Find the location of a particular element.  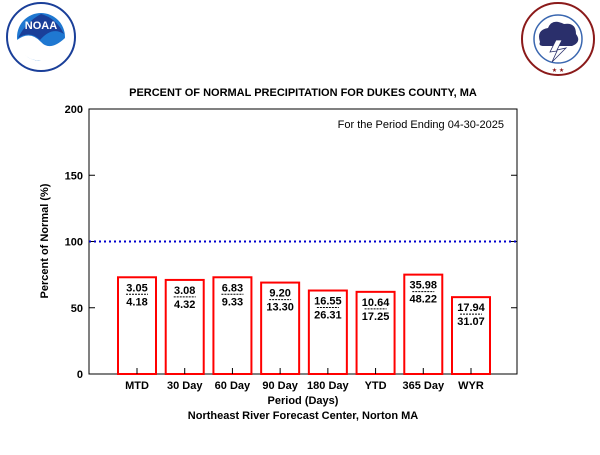

bar-normal-label: 26.31 is located at coordinates (328, 316).